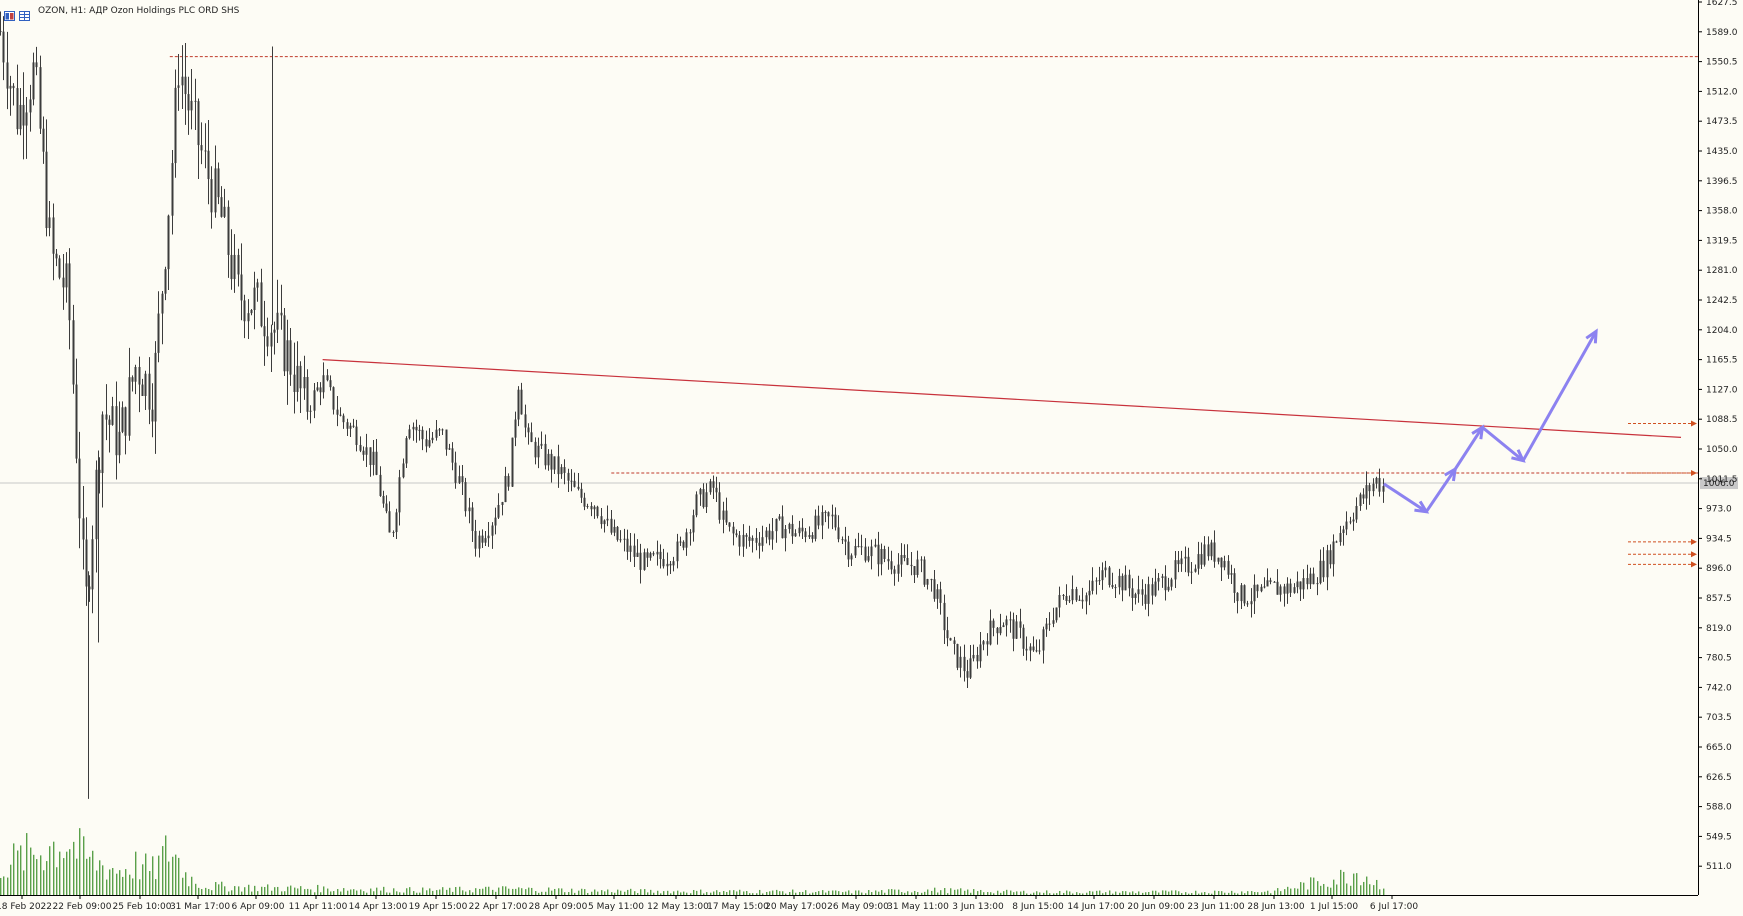 This screenshot has height=916, width=1743. I want to click on chart-window-icon, so click(9, 13).